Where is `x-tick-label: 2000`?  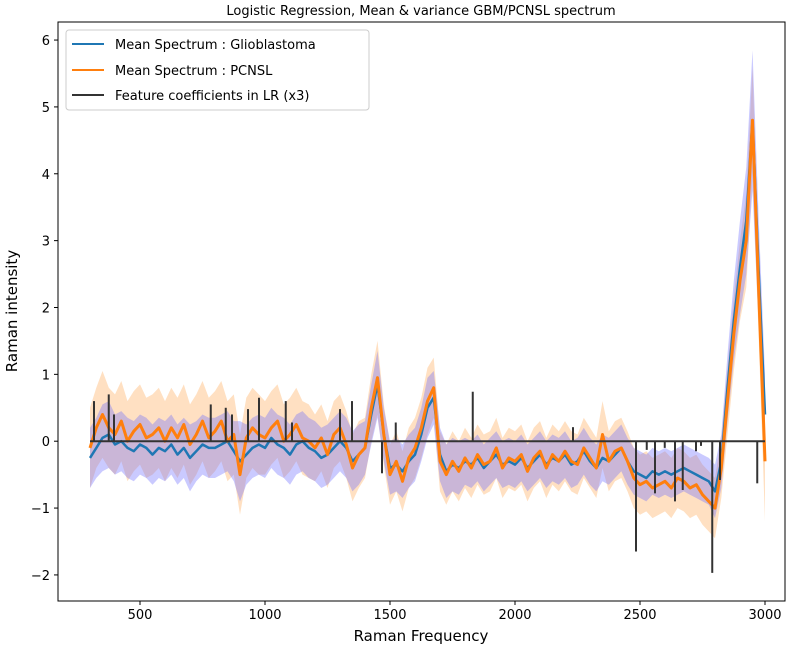 x-tick-label: 2000 is located at coordinates (514, 615).